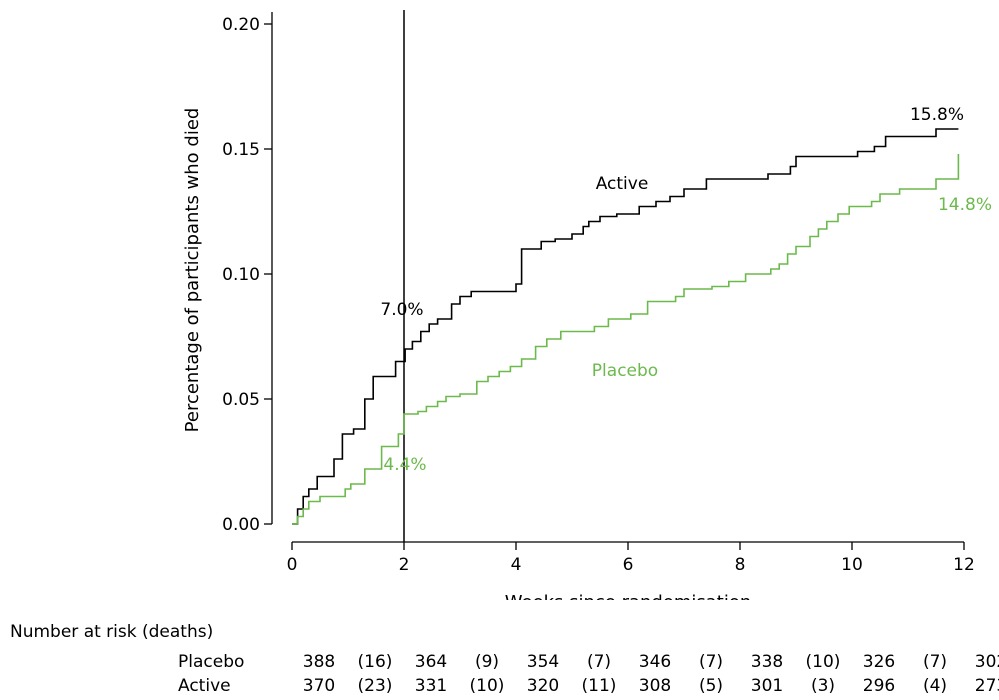 Image resolution: width=999 pixels, height=700 pixels. Describe the element at coordinates (937, 115) in the screenshot. I see `end-label-active: 15.8%` at that location.